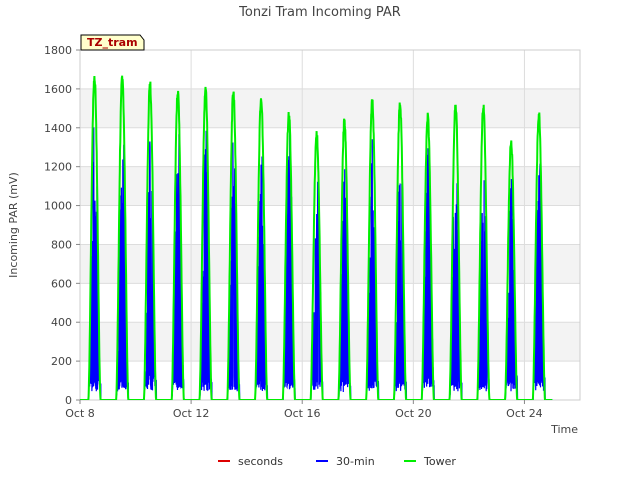  What do you see at coordinates (58, 89) in the screenshot?
I see `y-tick-label: 1600` at bounding box center [58, 89].